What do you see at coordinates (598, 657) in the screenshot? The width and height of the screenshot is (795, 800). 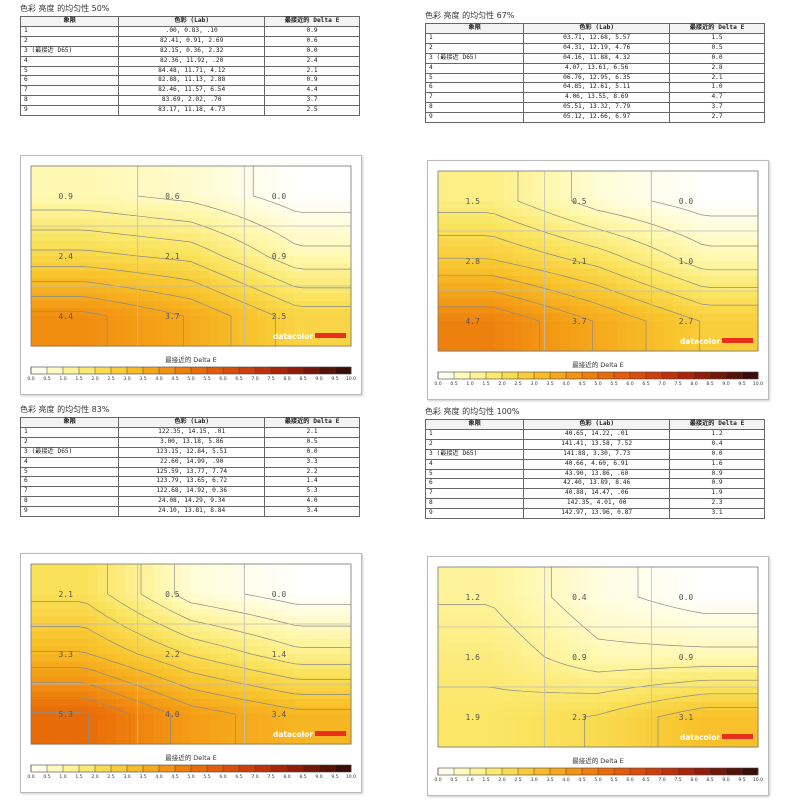 I see `heat-surface` at bounding box center [598, 657].